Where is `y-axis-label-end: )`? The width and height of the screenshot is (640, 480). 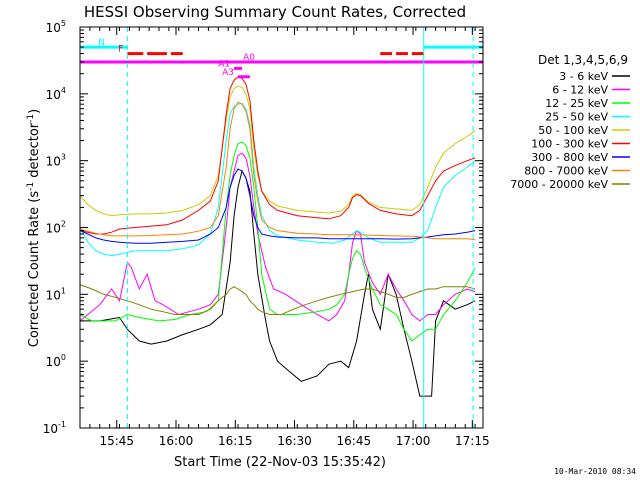 y-axis-label-end: ) is located at coordinates (34, 111).